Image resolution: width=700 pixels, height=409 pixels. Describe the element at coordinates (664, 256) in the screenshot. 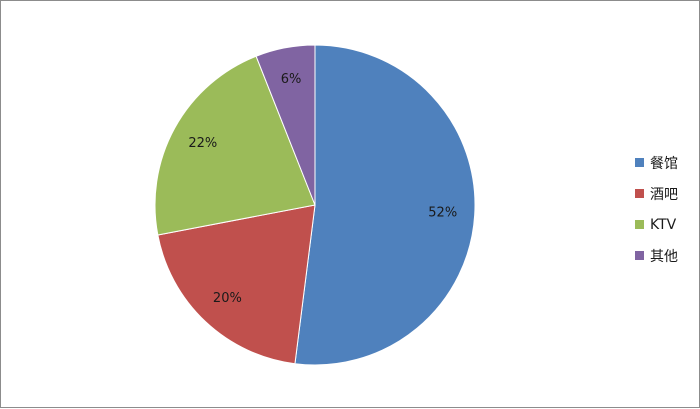

I see `legend-label: 其他` at that location.